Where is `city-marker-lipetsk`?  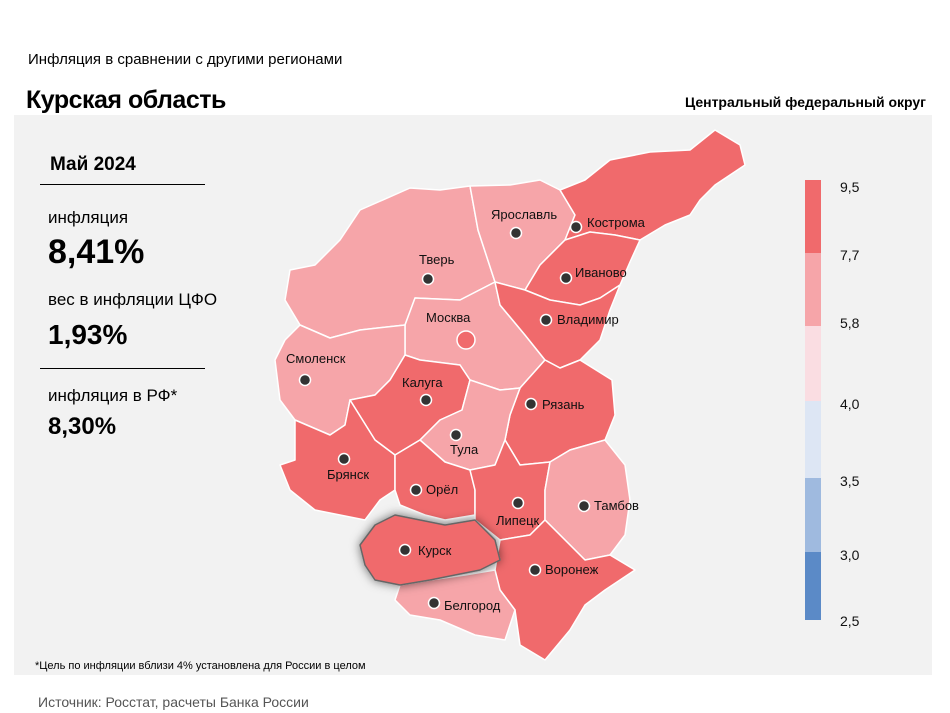 city-marker-lipetsk is located at coordinates (518, 503).